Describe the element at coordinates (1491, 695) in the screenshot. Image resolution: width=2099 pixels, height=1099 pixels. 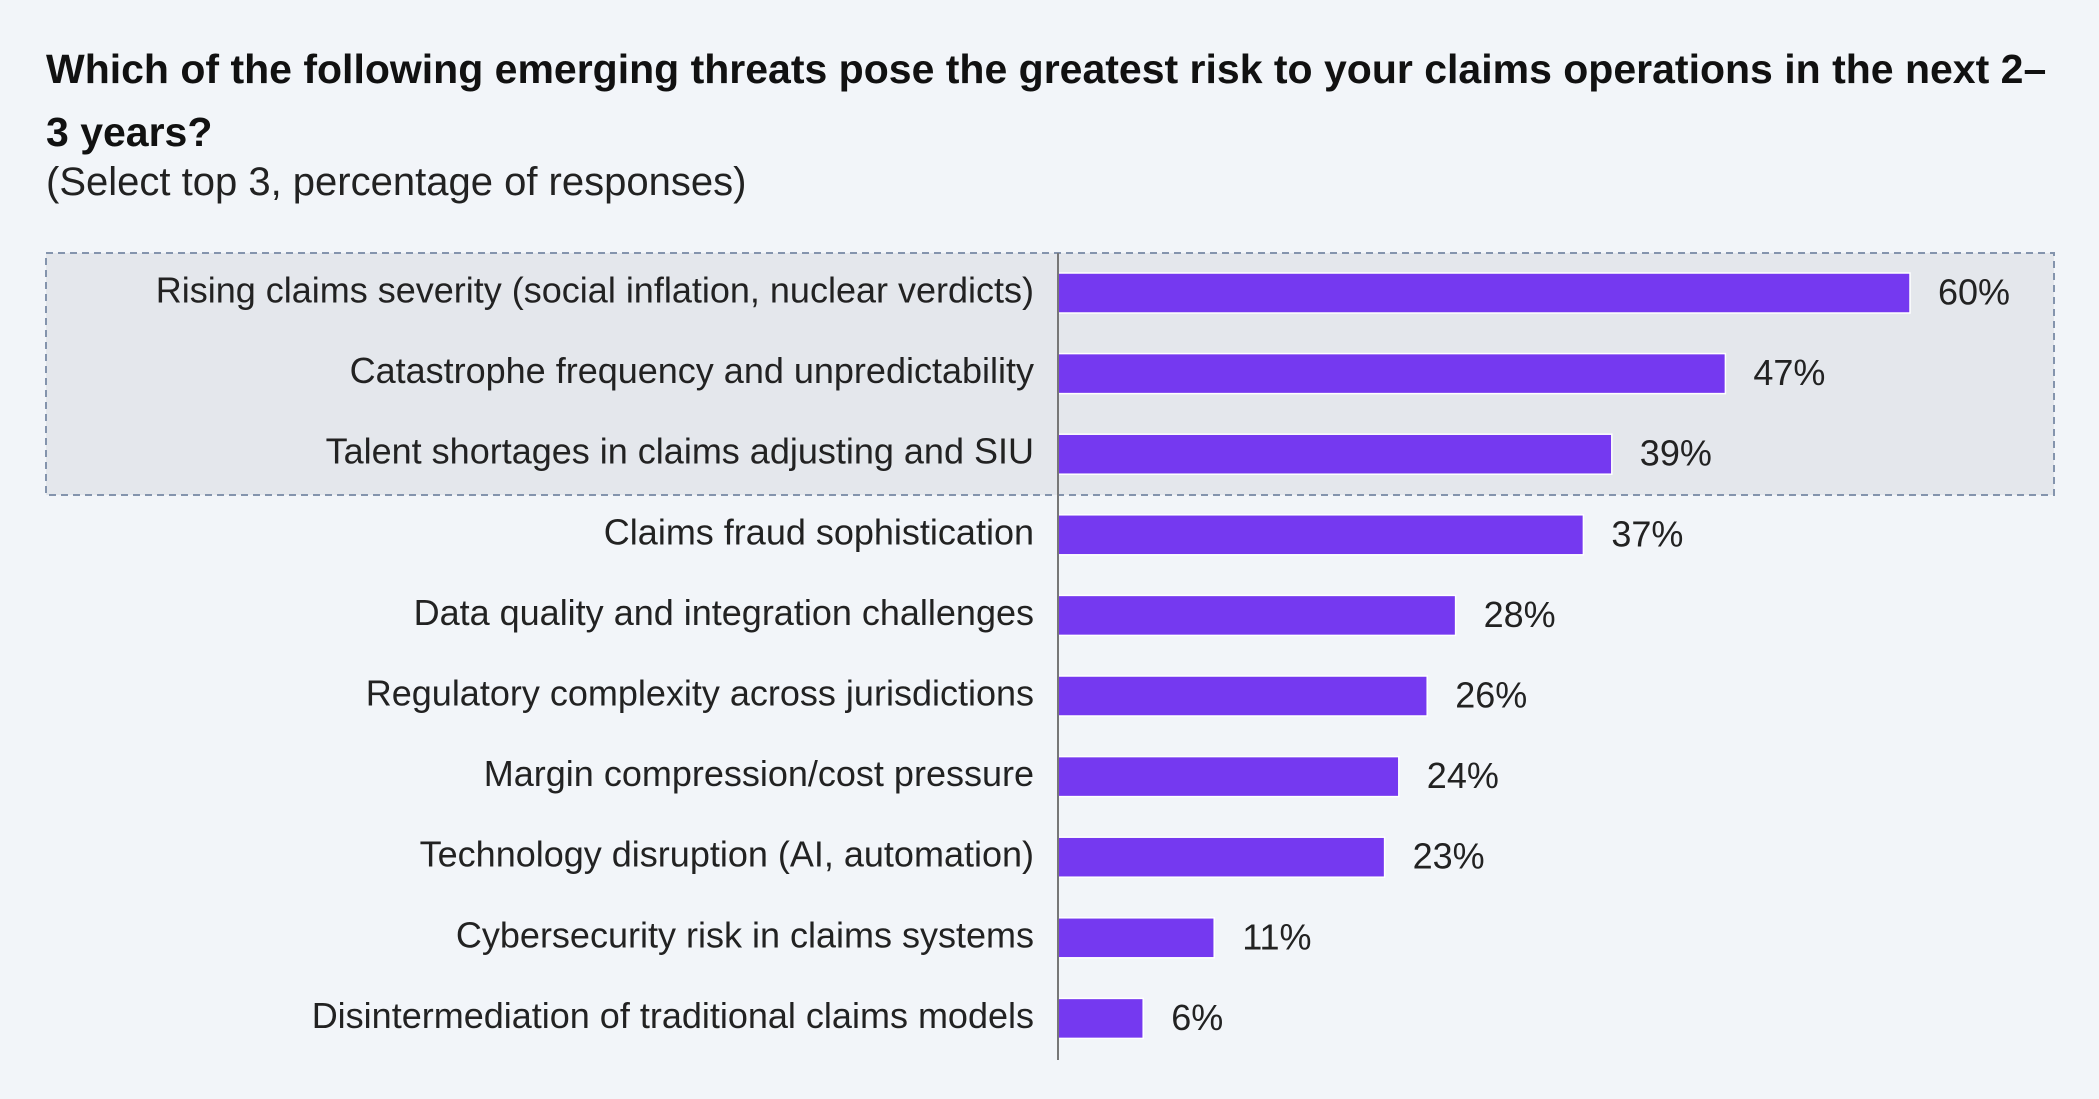
I see `value-label: 26%` at that location.